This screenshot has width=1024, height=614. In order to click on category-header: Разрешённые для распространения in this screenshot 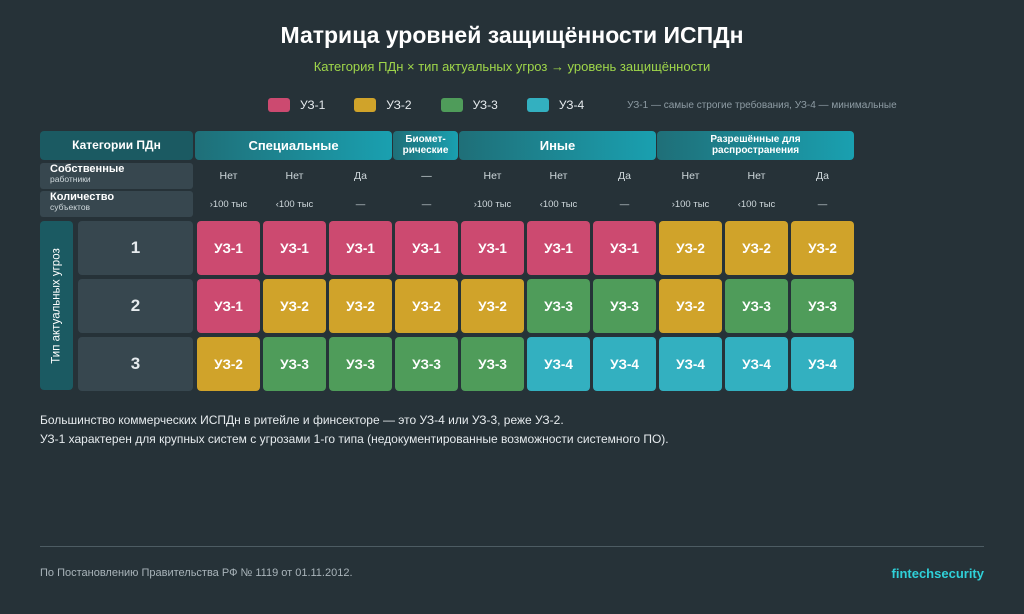, I will do `click(755, 145)`.